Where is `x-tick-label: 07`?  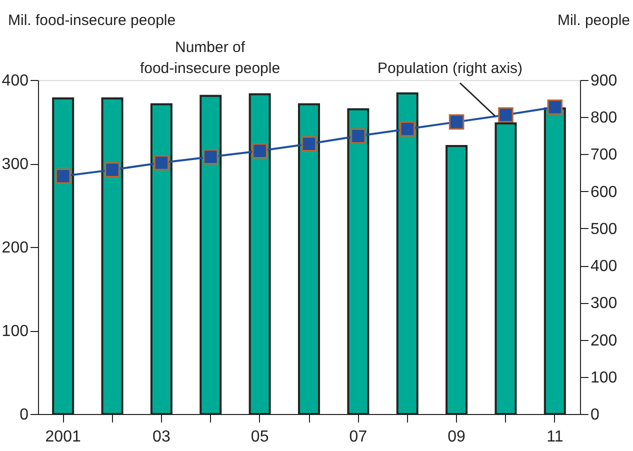 x-tick-label: 07 is located at coordinates (358, 437).